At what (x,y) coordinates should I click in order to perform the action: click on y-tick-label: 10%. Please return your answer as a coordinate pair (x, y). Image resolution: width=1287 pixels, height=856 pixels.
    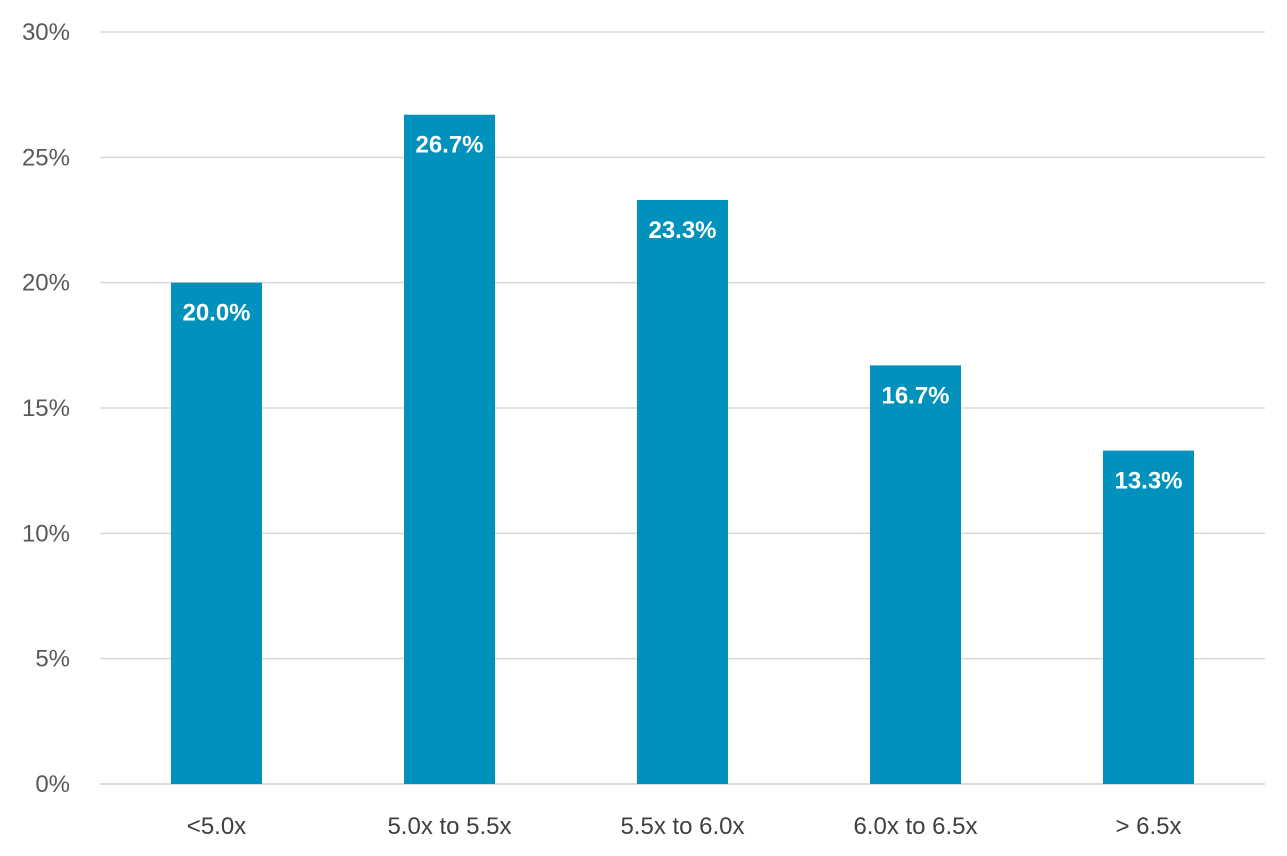
    Looking at the image, I should click on (46, 533).